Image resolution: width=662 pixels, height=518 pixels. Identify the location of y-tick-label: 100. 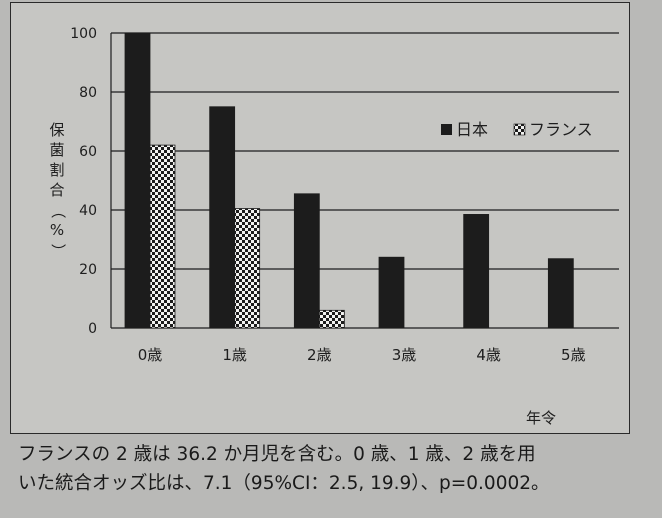
(83, 34).